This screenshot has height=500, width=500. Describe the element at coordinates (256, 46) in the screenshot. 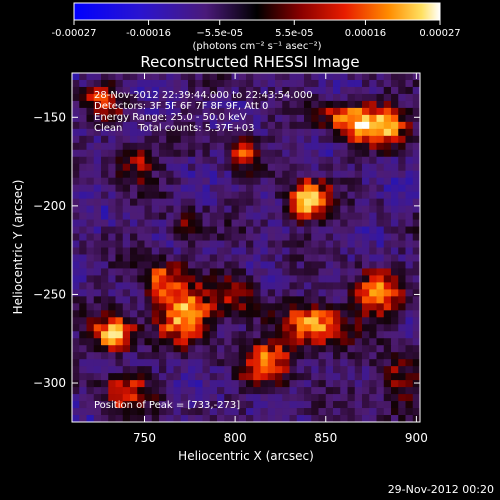

I see `colorbar-unit-label: (photons cm⁻² s⁻¹ asec⁻²)` at that location.